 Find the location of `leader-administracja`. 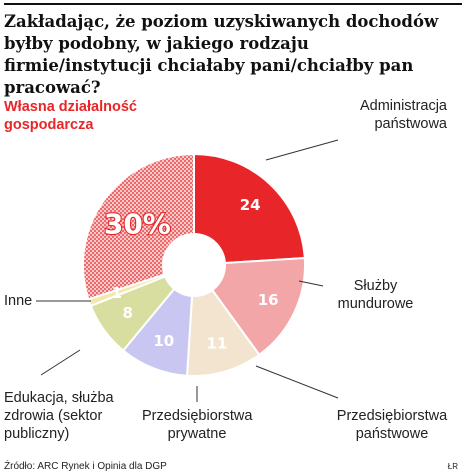

leader-administracja is located at coordinates (302, 150).